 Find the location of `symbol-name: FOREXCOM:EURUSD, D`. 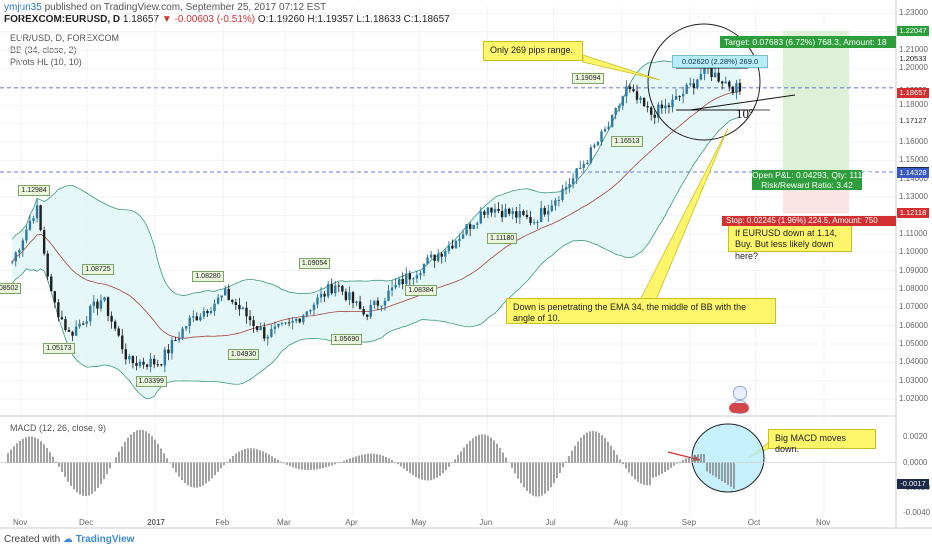

symbol-name: FOREXCOM:EURUSD, D is located at coordinates (62, 19).